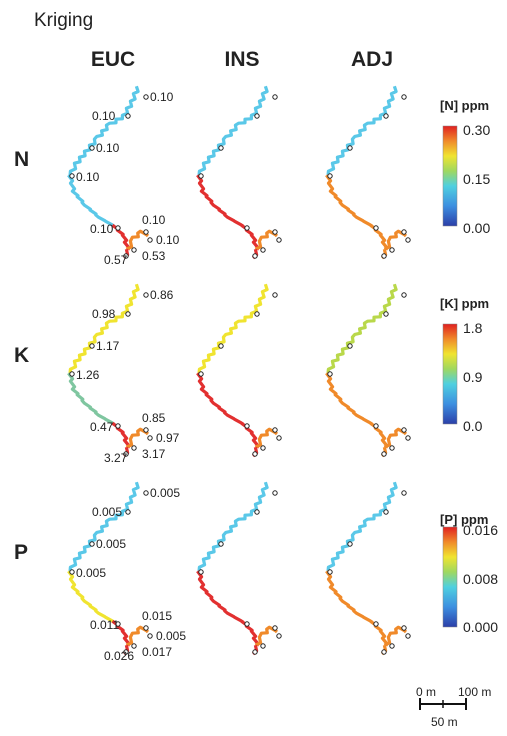 This screenshot has height=736, width=507. Describe the element at coordinates (102, 229) in the screenshot. I see `value-label-n-4: 0.10` at that location.